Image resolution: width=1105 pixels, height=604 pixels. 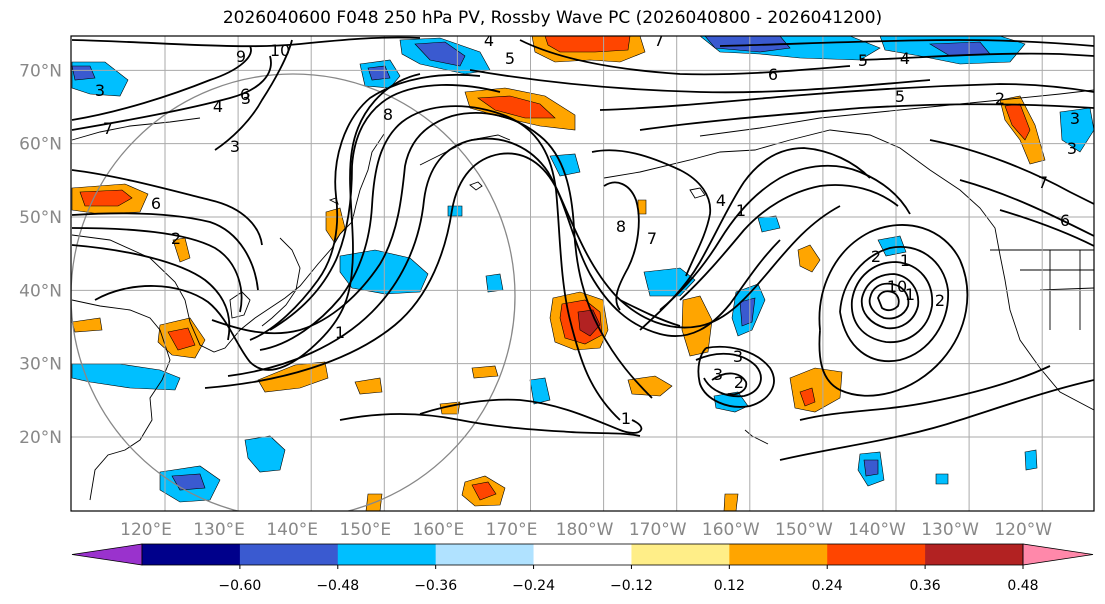 I want to click on colorbar-tick-label: 0.12, so click(x=729, y=586).